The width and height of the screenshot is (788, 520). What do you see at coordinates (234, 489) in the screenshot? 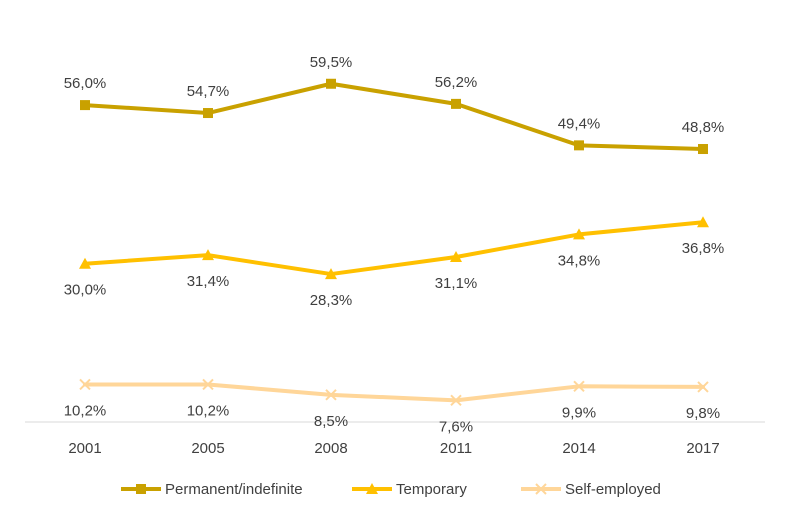
I see `legend-label-permanent-indefinite: Permanent/indefinite` at bounding box center [234, 489].